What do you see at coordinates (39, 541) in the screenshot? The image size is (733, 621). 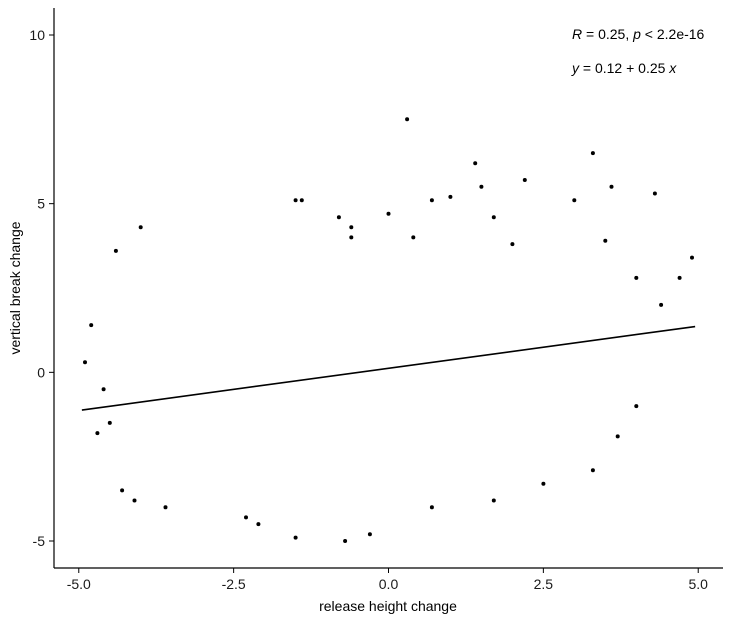 I see `y-tick-label: -5` at bounding box center [39, 541].